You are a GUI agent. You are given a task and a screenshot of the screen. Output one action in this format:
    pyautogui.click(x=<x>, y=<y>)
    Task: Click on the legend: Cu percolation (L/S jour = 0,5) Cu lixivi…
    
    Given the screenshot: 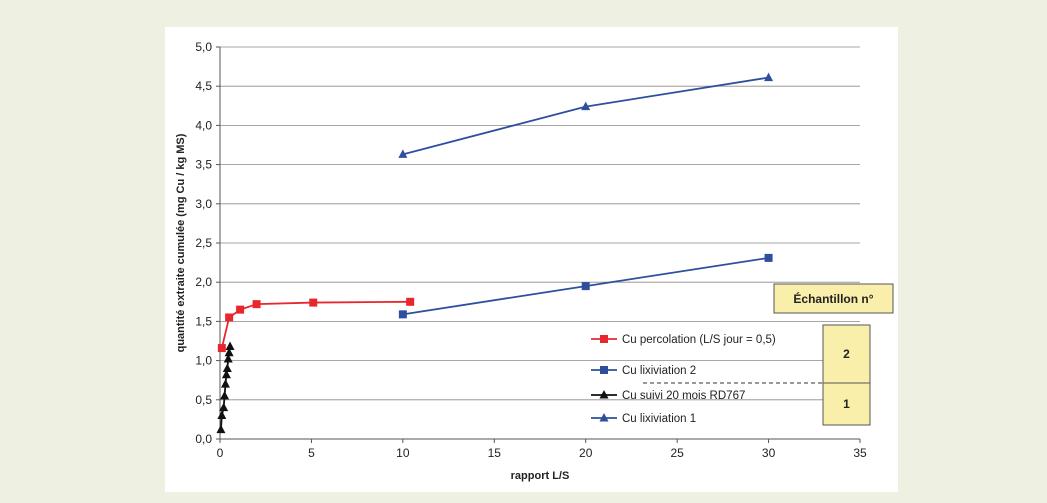 What is the action you would take?
    pyautogui.click(x=683, y=379)
    